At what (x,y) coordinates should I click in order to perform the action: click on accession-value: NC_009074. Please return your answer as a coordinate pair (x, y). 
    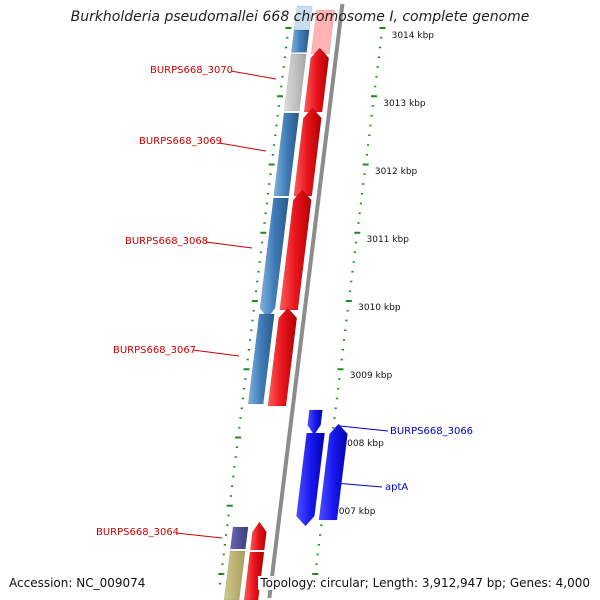
    Looking at the image, I should click on (111, 583).